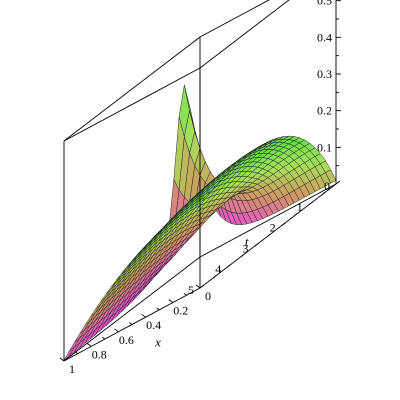  I want to click on z-tick-label-2: 0.3, so click(324, 74).